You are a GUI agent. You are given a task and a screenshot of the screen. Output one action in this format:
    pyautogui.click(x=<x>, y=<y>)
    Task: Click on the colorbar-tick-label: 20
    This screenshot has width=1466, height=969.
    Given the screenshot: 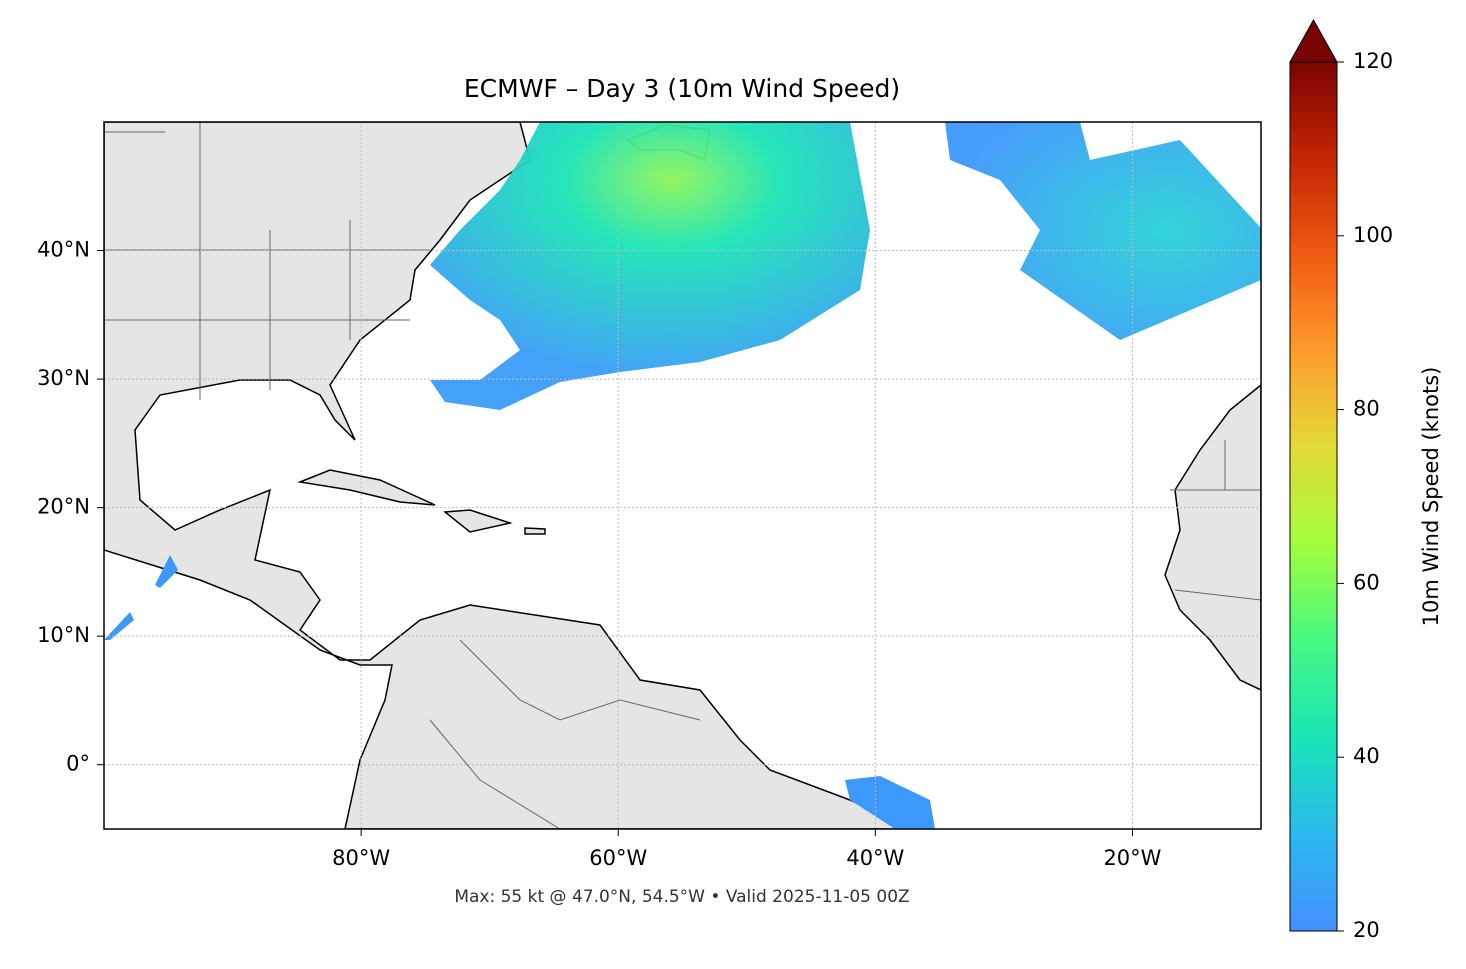 What is the action you would take?
    pyautogui.click(x=1366, y=930)
    